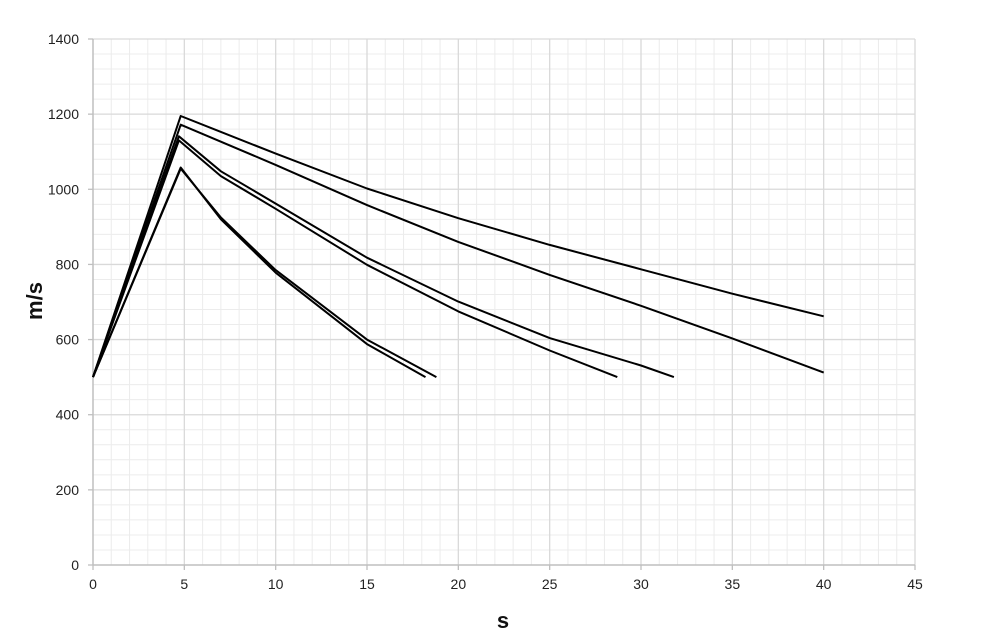  Describe the element at coordinates (75, 565) in the screenshot. I see `y-tick-label: 0` at that location.